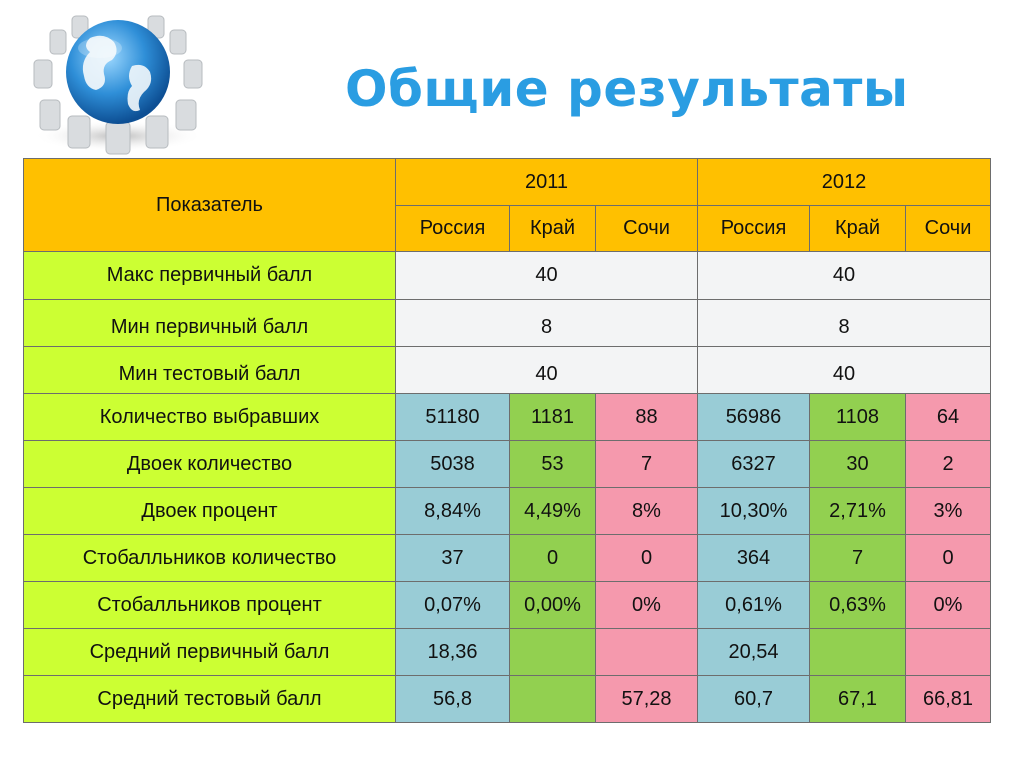 Image resolution: width=1024 pixels, height=768 pixels. I want to click on cell-krai-2011: 53, so click(552, 464).